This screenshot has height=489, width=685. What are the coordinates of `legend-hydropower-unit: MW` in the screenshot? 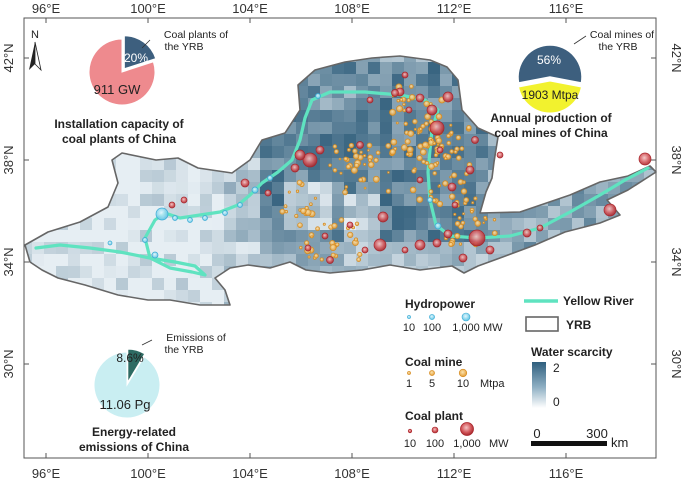 It's located at (493, 328).